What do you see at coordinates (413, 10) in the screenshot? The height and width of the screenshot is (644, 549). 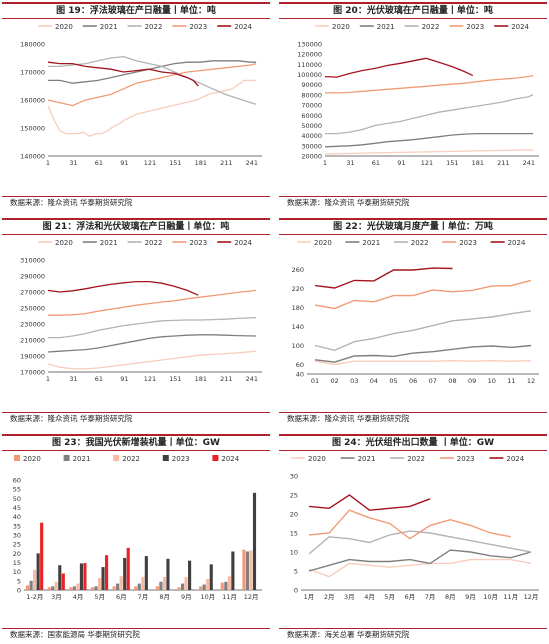 I see `chart-title: 图 20：光伏玻璃在产日融量丨单位：吨` at bounding box center [413, 10].